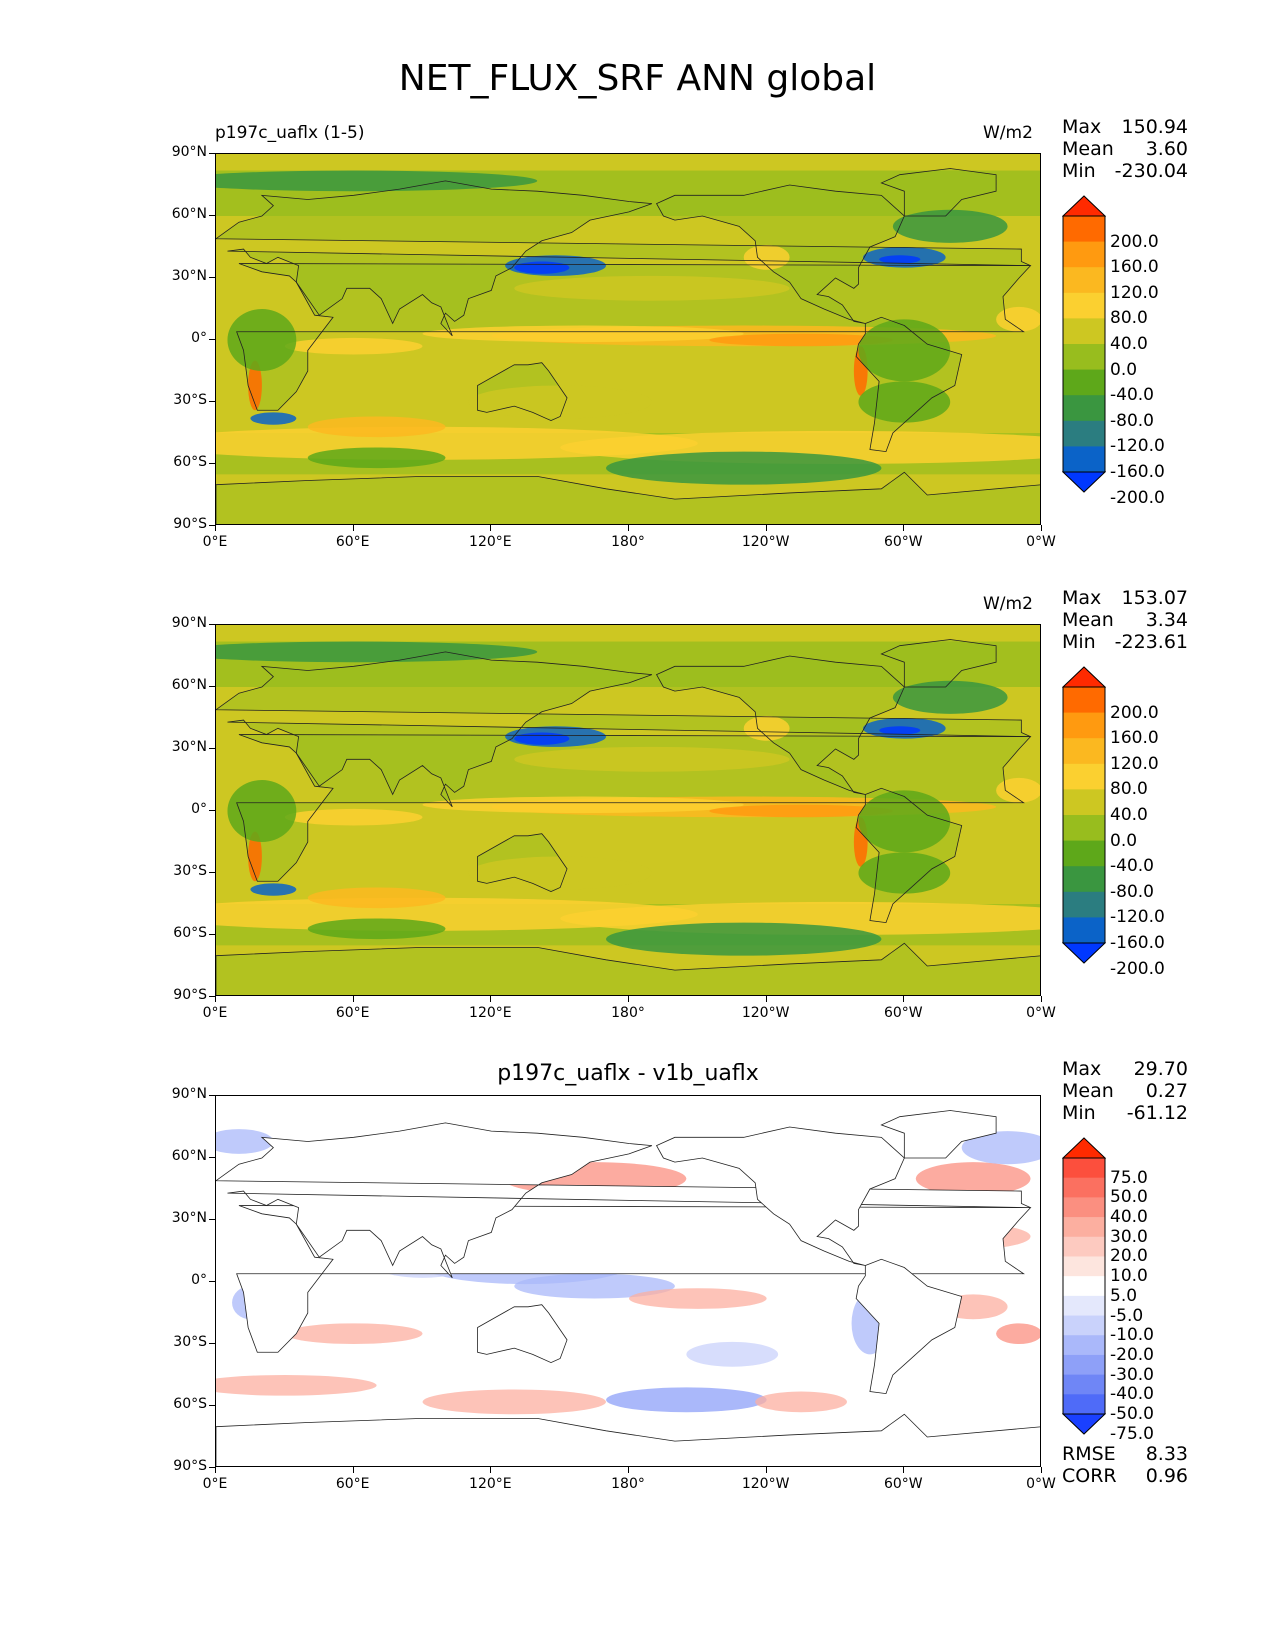  Describe the element at coordinates (1166, 1454) in the screenshot. I see `stat-value: 8.33` at that location.